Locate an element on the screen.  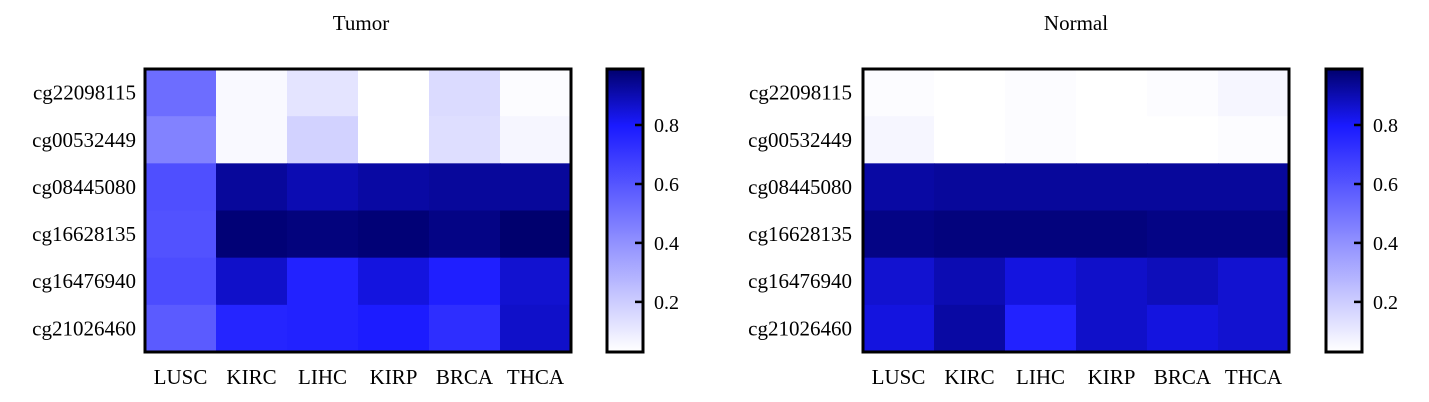
normal-cell-cg21026460-LUSC is located at coordinates (899, 328).